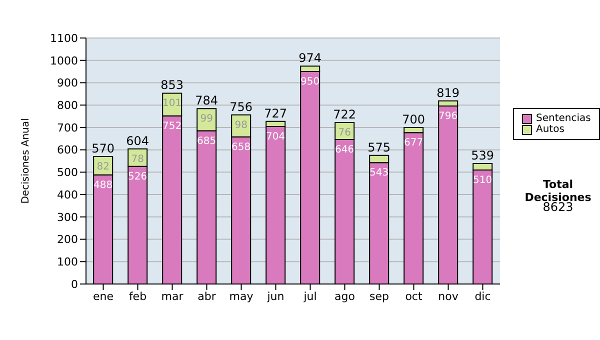 This screenshot has height=340, width=600. I want to click on x-tick-label: mar, so click(172, 296).